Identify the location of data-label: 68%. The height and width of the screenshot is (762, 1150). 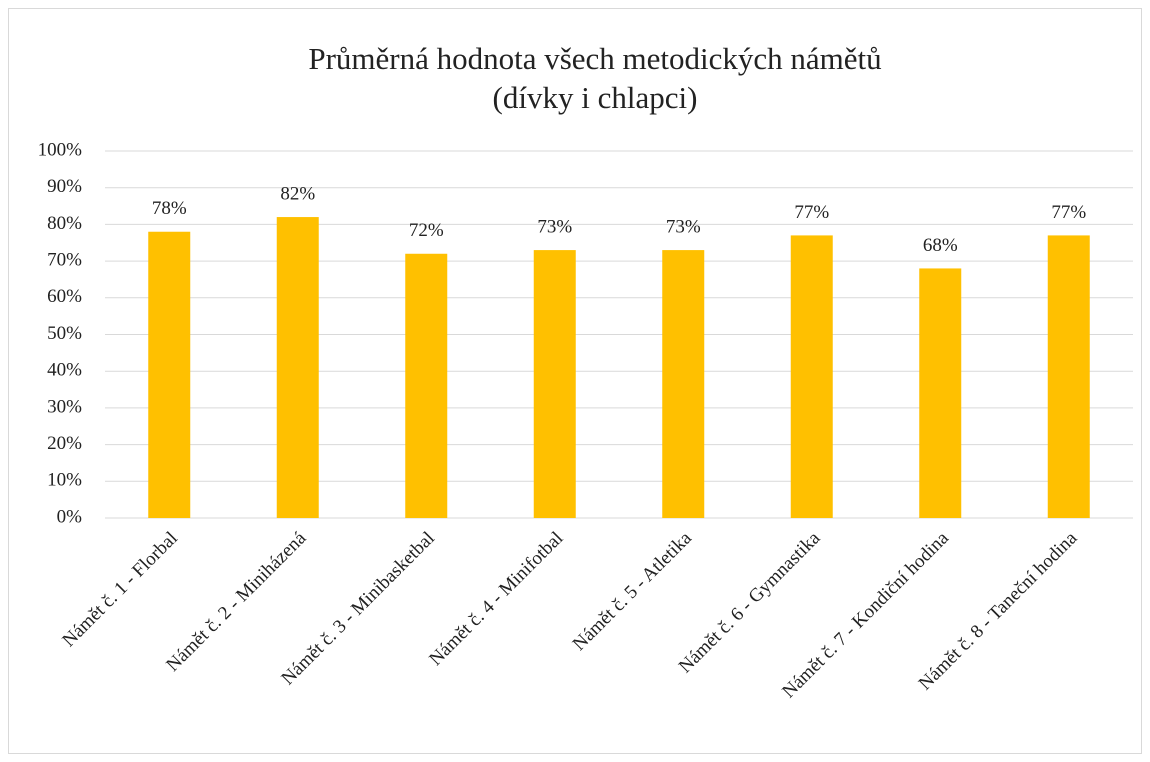
(940, 245).